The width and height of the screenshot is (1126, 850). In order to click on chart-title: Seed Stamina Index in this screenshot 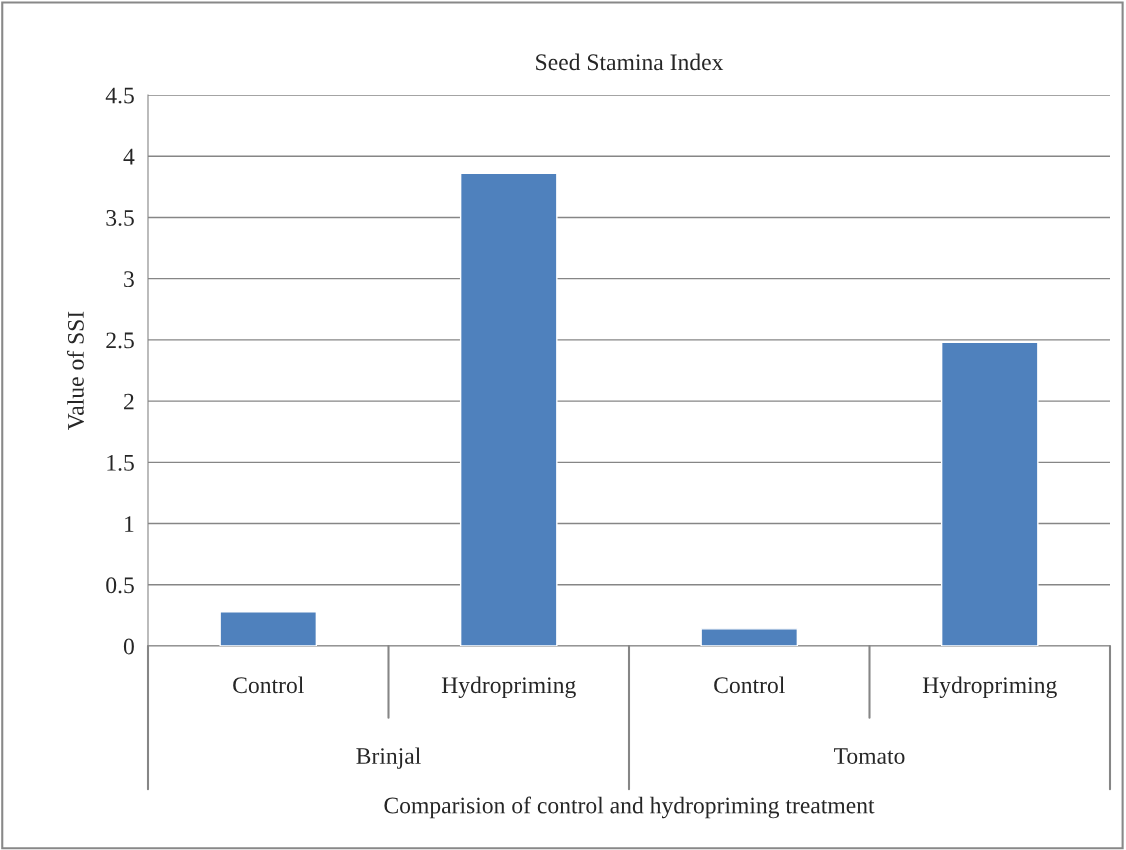, I will do `click(630, 62)`.